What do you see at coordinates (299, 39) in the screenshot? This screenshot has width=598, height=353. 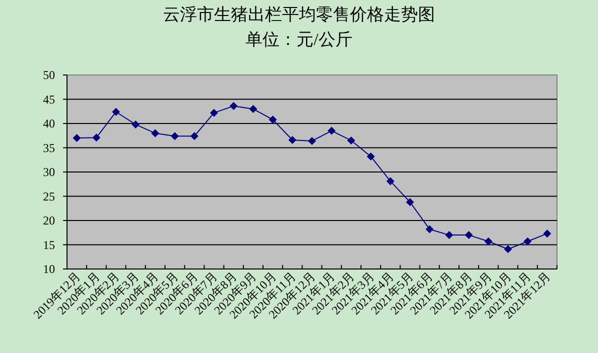 I see `chart-subtitle: 单位：元/公斤` at bounding box center [299, 39].